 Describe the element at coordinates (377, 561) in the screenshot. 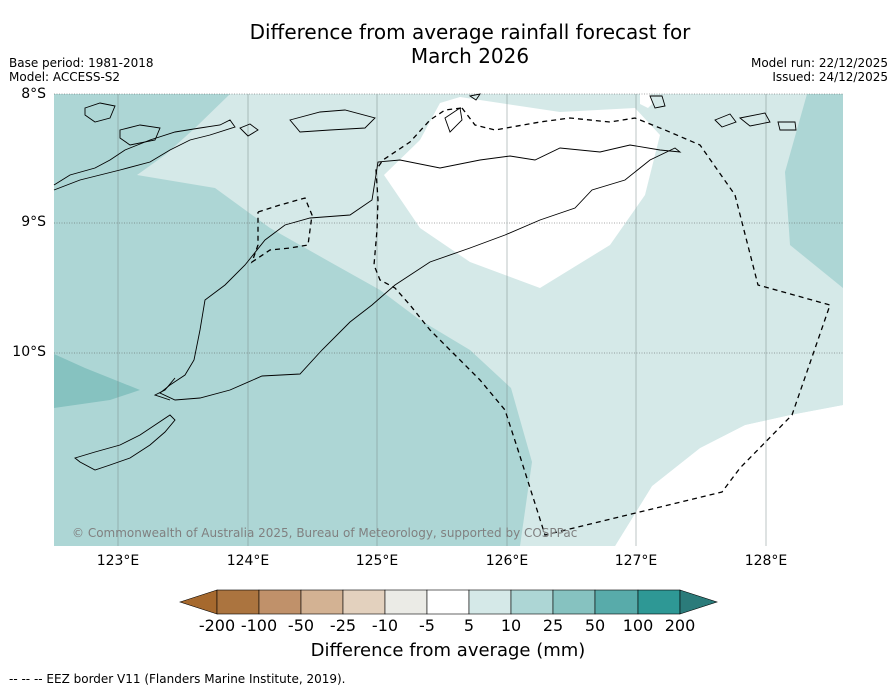

I see `lon-label-125e: 125°E` at that location.